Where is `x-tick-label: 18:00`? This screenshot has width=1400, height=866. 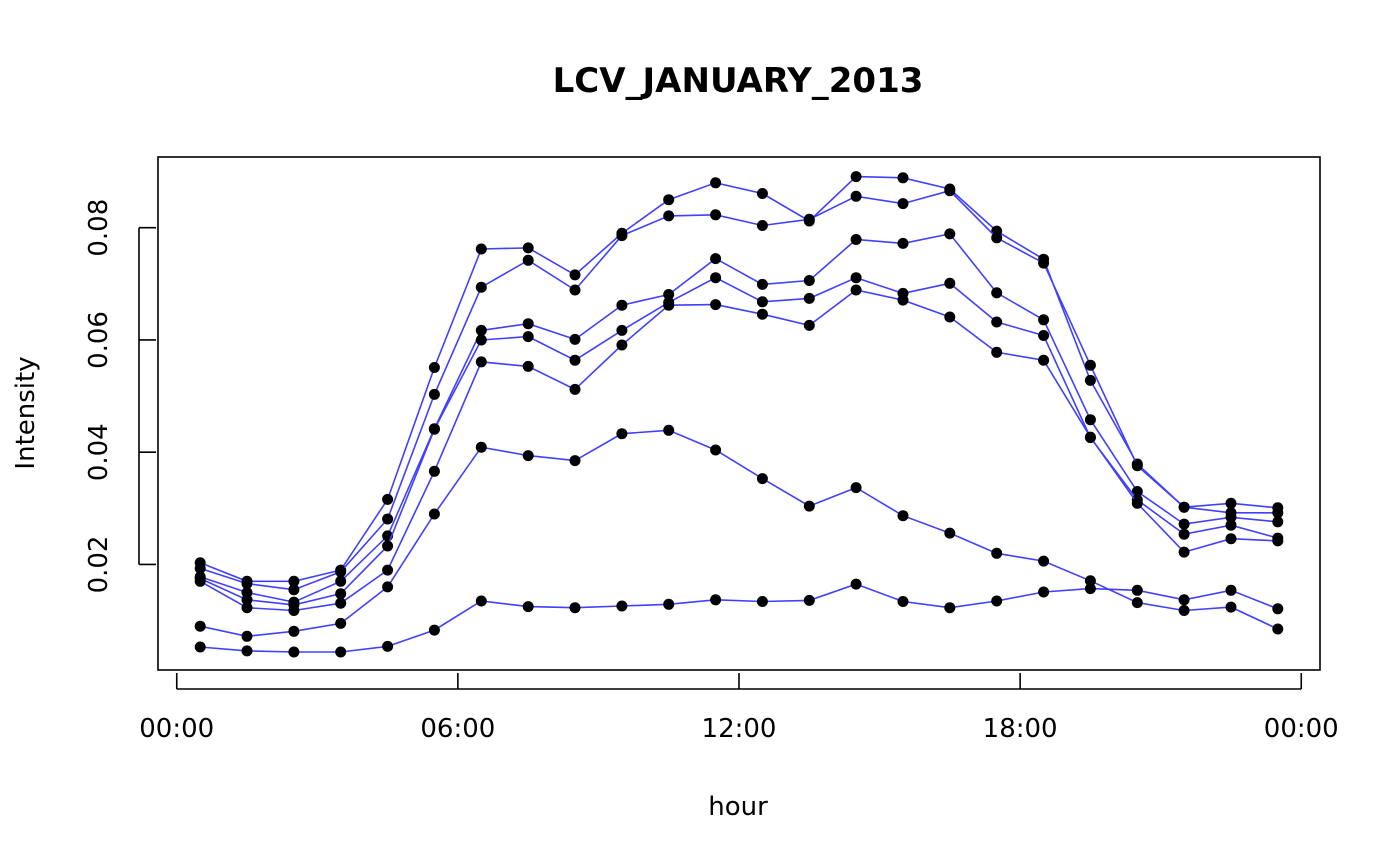
x-tick-label: 18:00 is located at coordinates (1020, 729).